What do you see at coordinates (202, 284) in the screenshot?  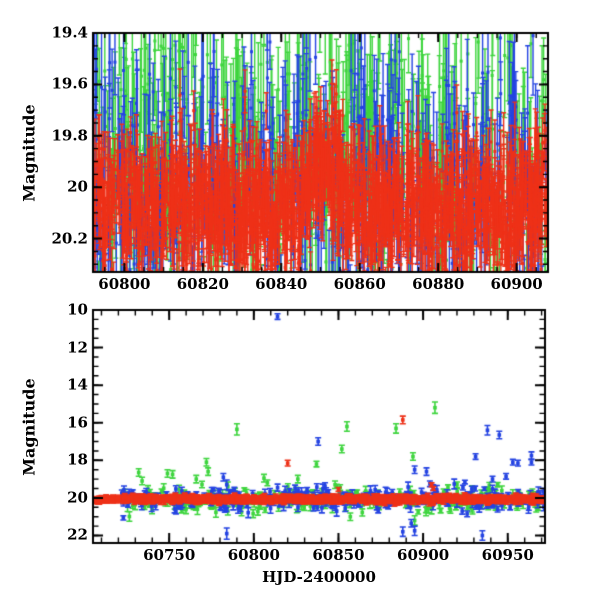 I see `x-tick-label: 60820` at bounding box center [202, 284].